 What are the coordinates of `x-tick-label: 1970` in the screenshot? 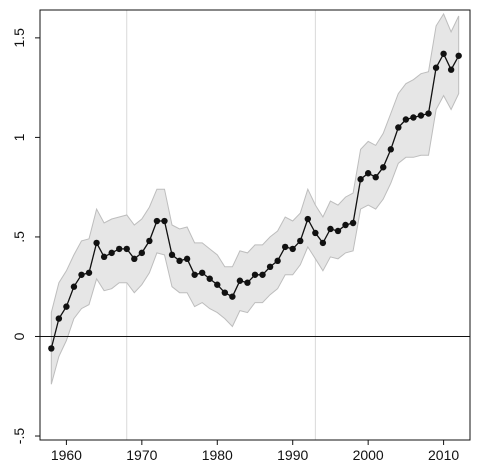 It's located at (141, 455).